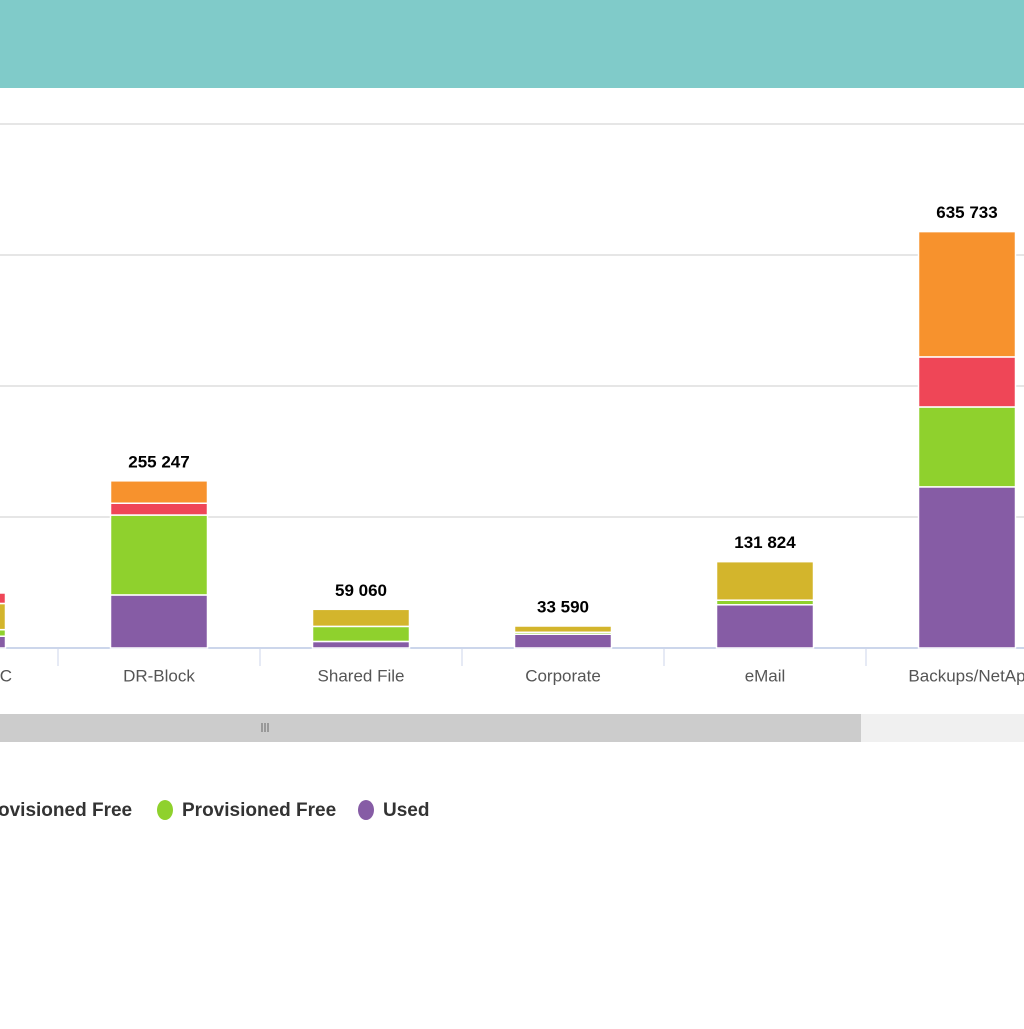 The height and width of the screenshot is (1029, 1024). What do you see at coordinates (966, 675) in the screenshot?
I see `x-tick-label: Backups/NetAp` at bounding box center [966, 675].